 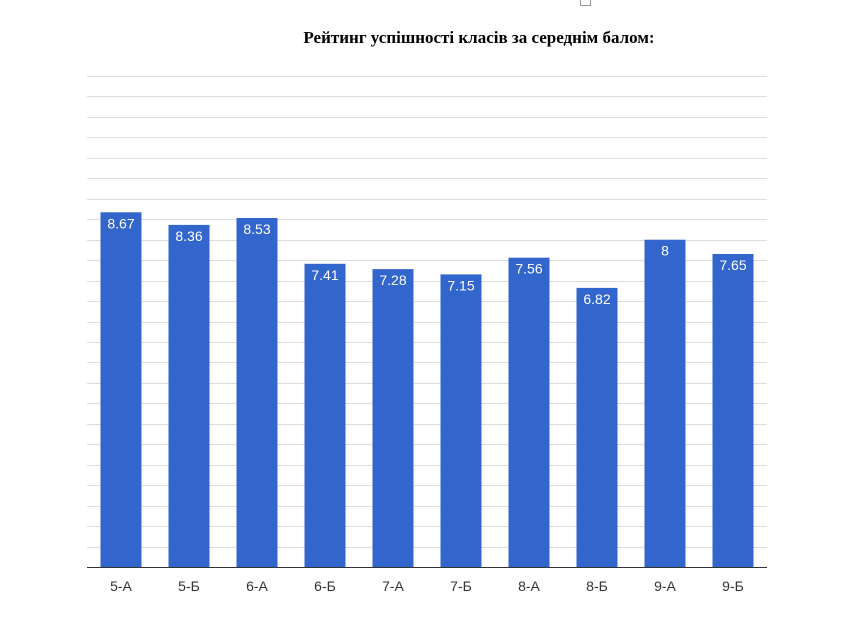 I want to click on data-label-9-Б: 7.65, so click(x=732, y=265).